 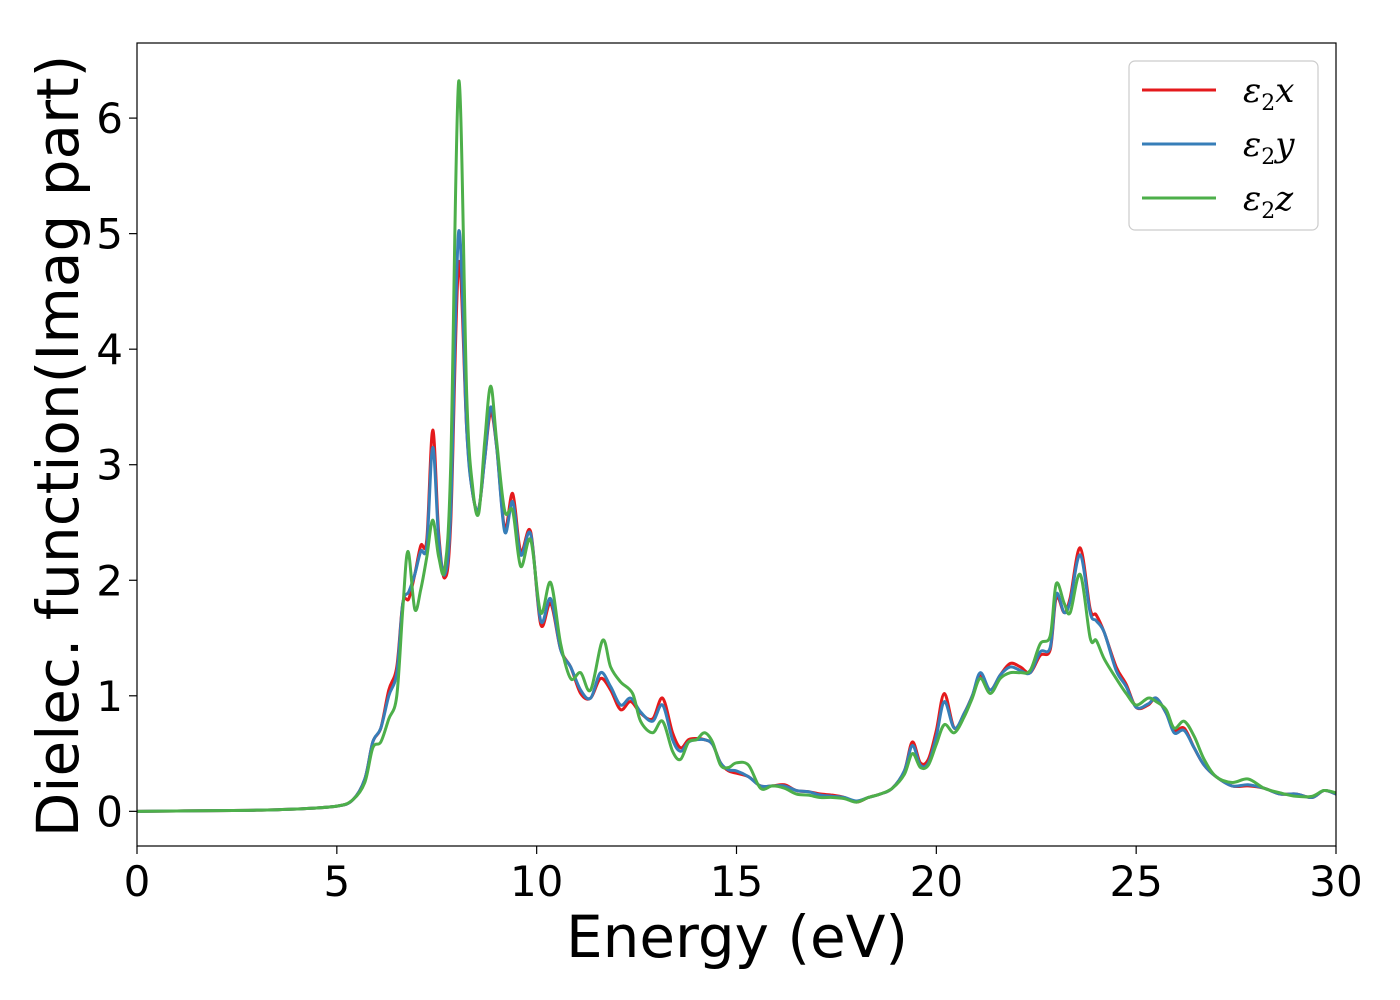 What do you see at coordinates (736, 881) in the screenshot?
I see `x-tick-label: 15` at bounding box center [736, 881].